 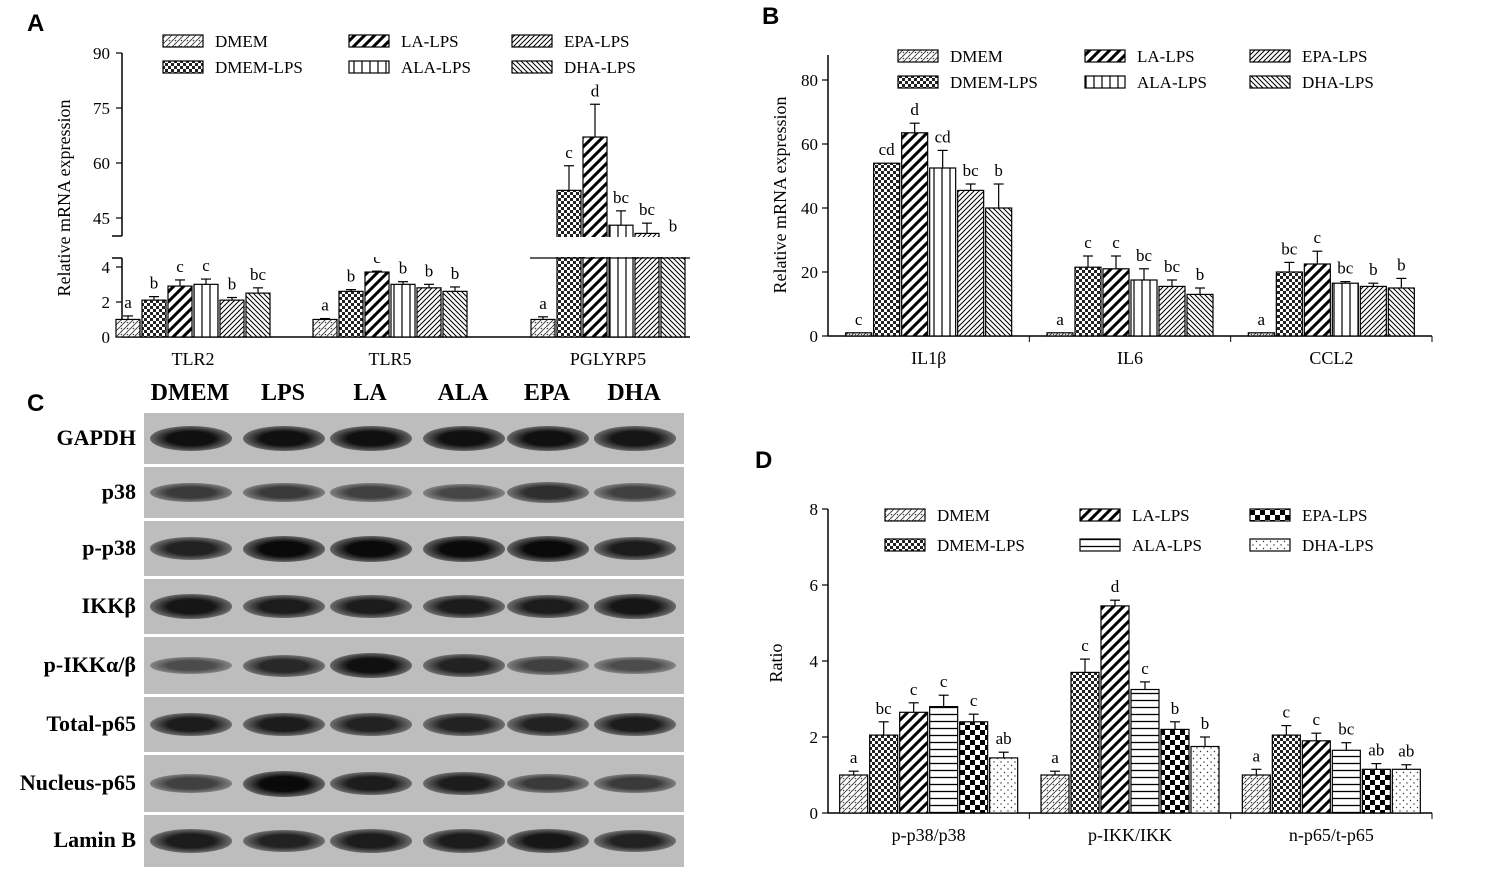 What do you see at coordinates (464, 841) in the screenshot?
I see `band-lamin-b-ala` at bounding box center [464, 841].